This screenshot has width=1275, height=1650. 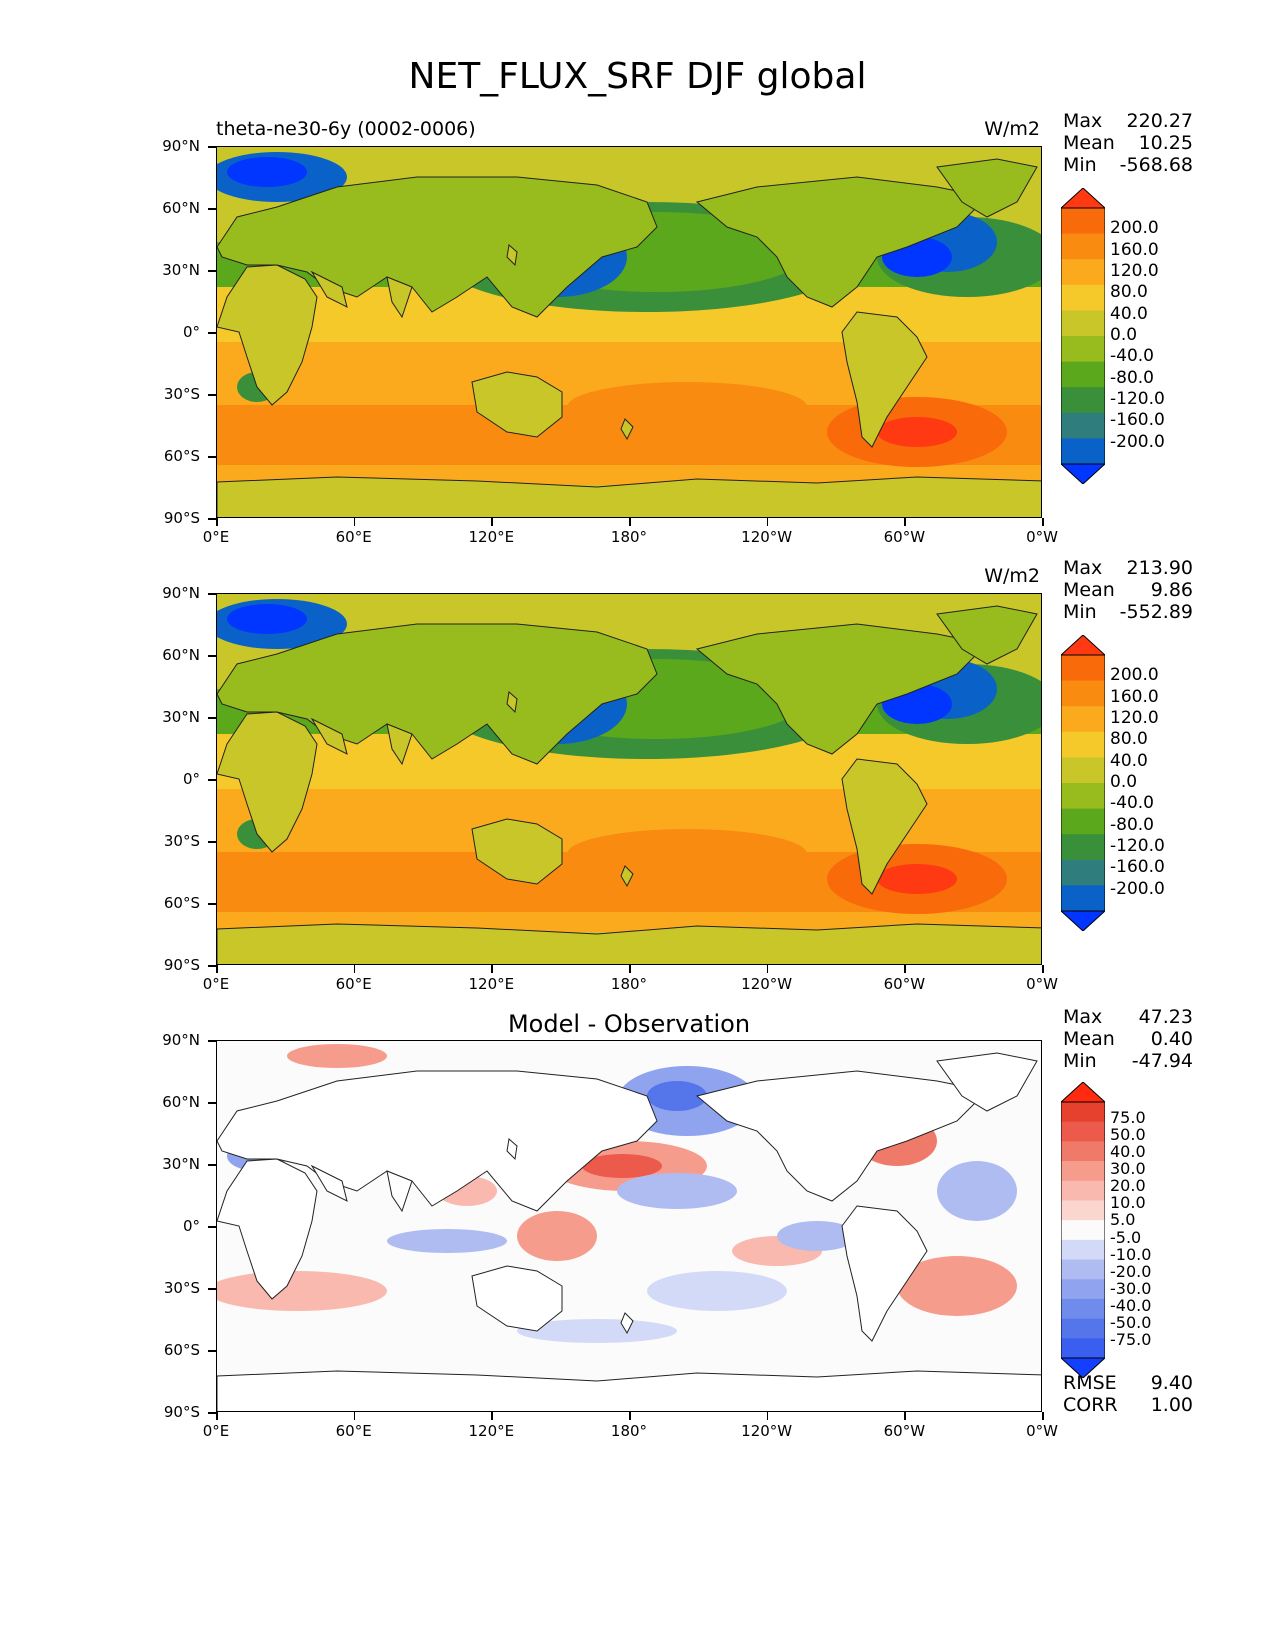 What do you see at coordinates (1128, 1118) in the screenshot?
I see `colorbar-label: 75.0` at bounding box center [1128, 1118].